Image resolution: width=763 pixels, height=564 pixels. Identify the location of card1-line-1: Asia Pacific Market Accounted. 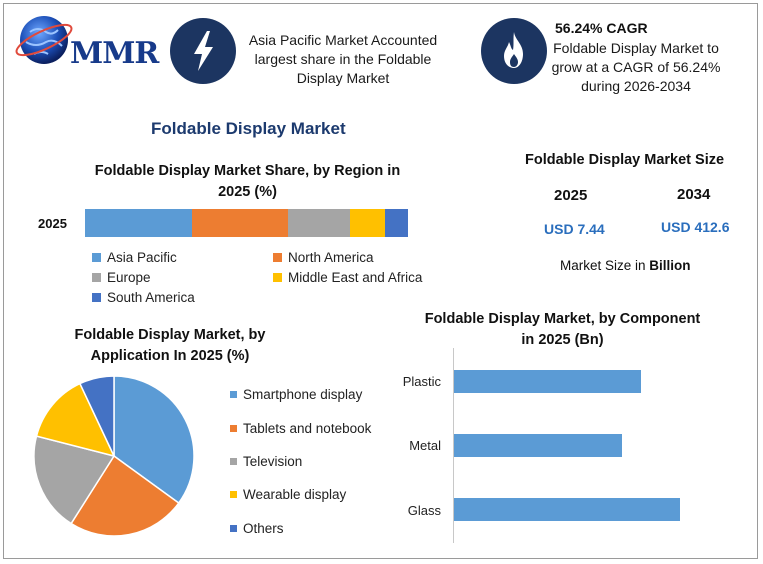
(343, 40).